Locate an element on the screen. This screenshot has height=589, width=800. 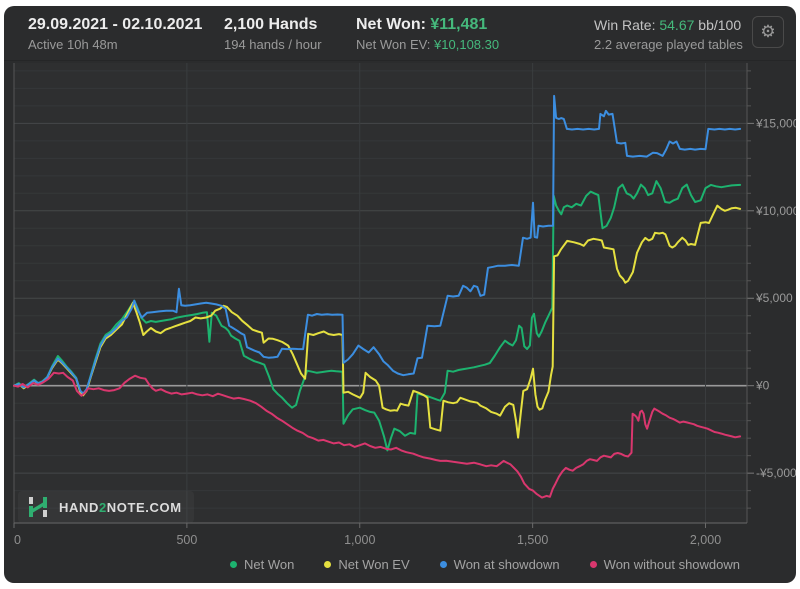
legend-item-net-won-ev: Net Won EV is located at coordinates (367, 564).